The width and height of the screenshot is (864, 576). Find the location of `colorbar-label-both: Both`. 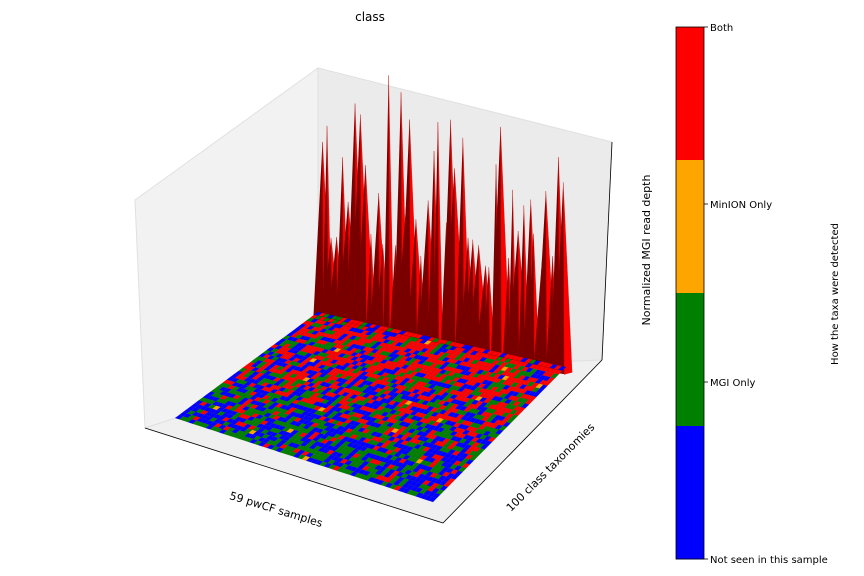

colorbar-label-both: Both is located at coordinates (721, 28).